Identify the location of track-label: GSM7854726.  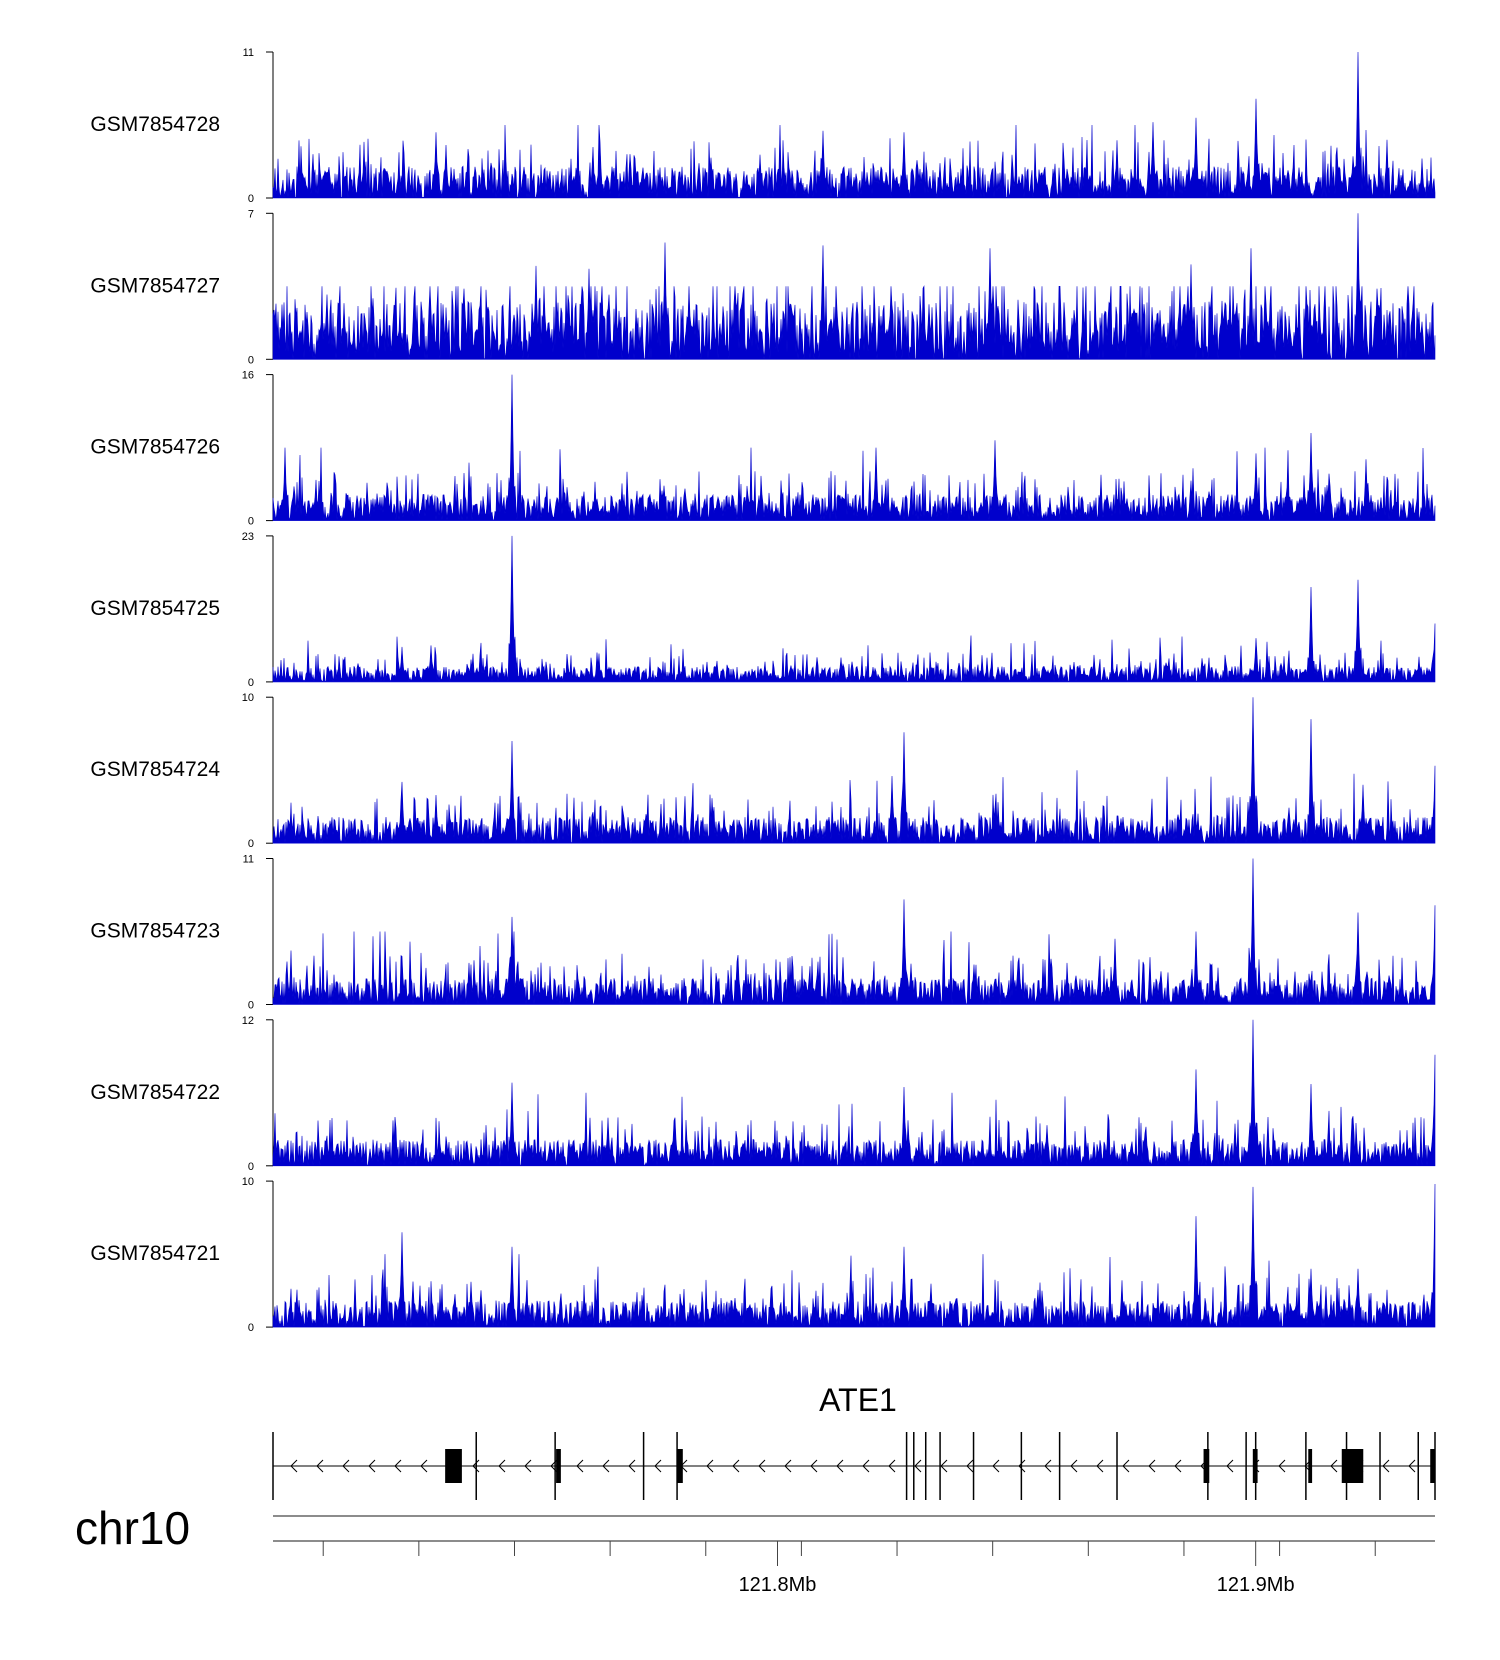
(155, 447).